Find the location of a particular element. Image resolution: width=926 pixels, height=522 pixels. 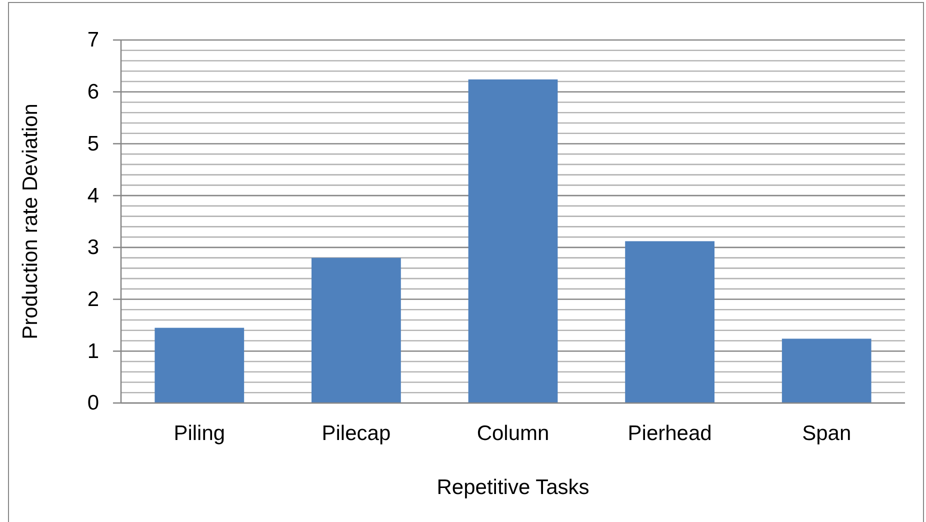

x-tick-label: Span is located at coordinates (827, 433).